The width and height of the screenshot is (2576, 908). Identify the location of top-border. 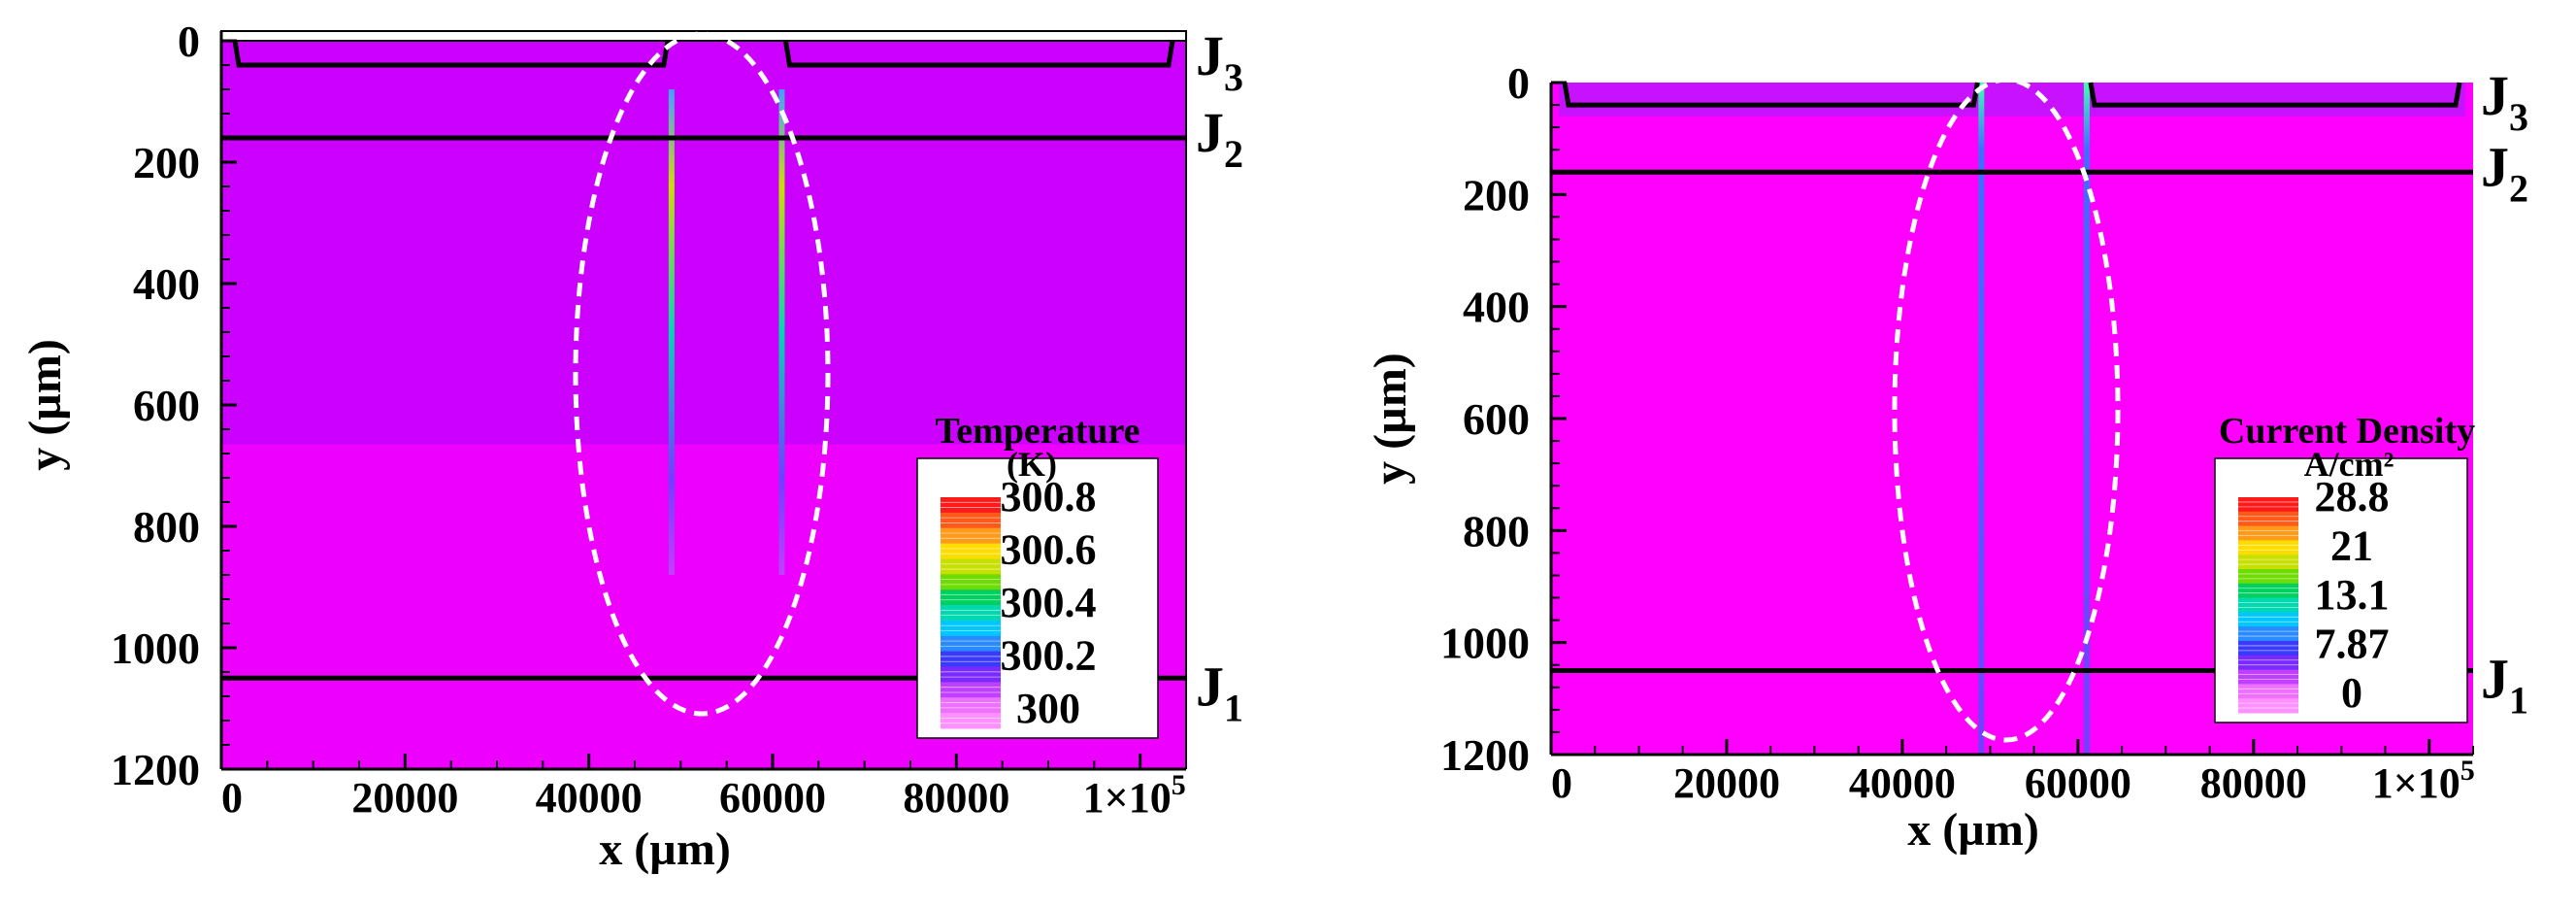
(703, 36).